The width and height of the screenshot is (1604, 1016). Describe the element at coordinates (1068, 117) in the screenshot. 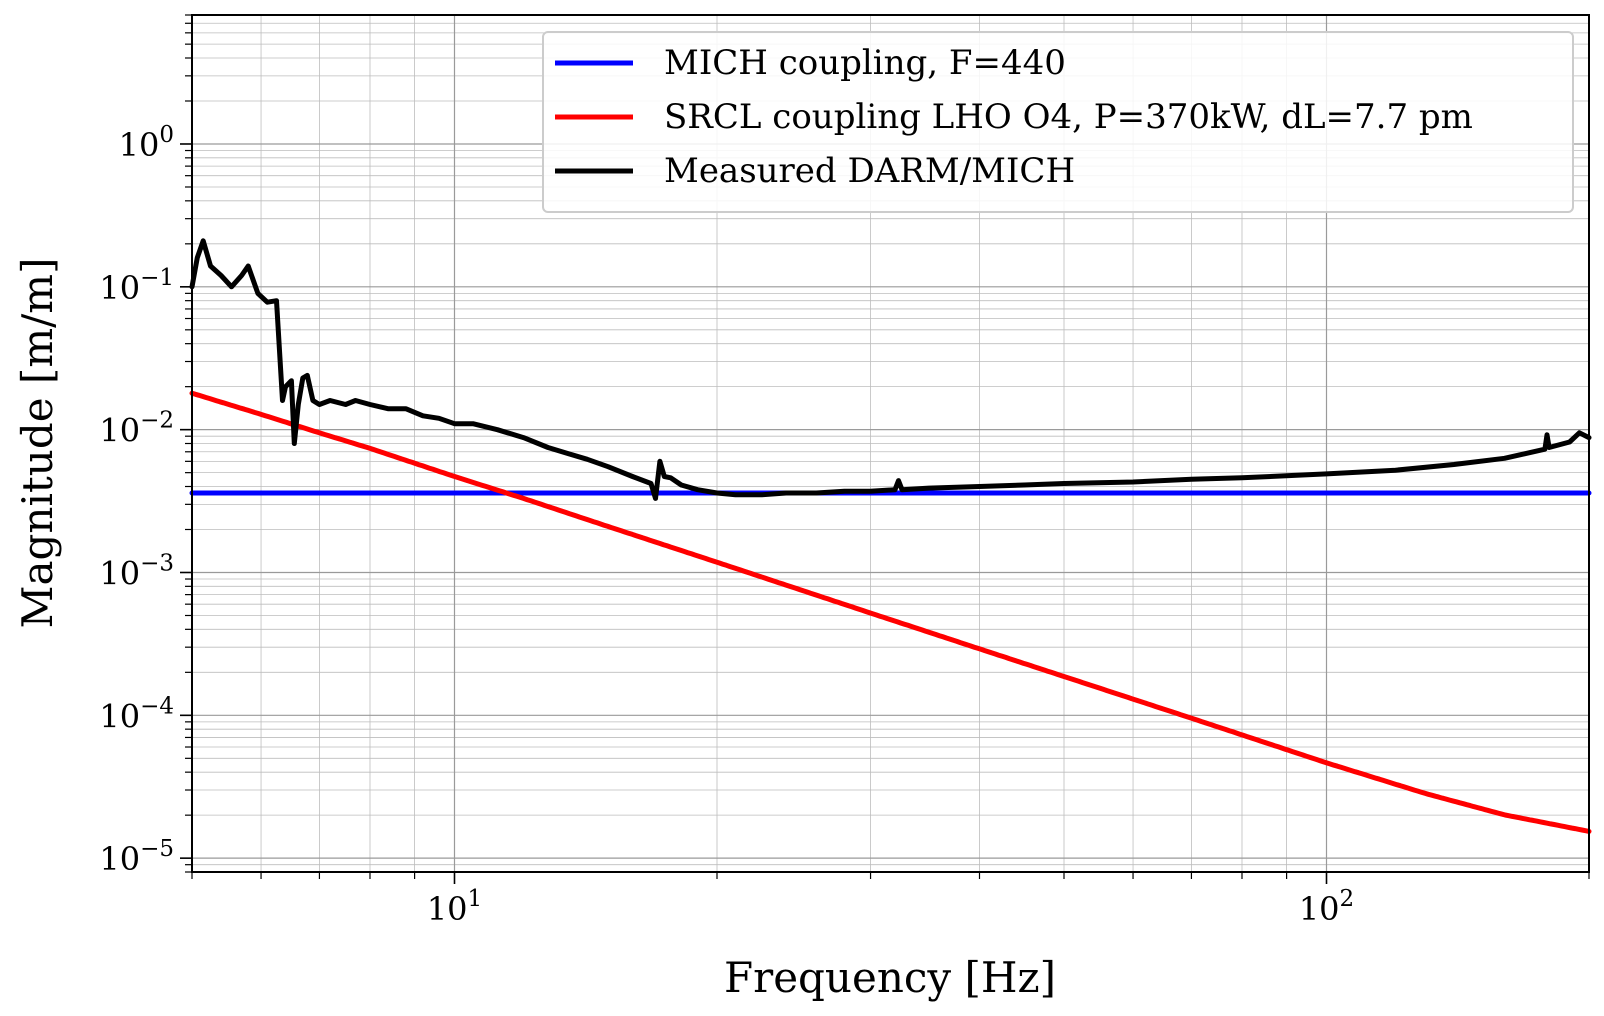

I see `legend-label: SRCL coupling LHO O4, P=370kW, dL=7.7 pm` at that location.